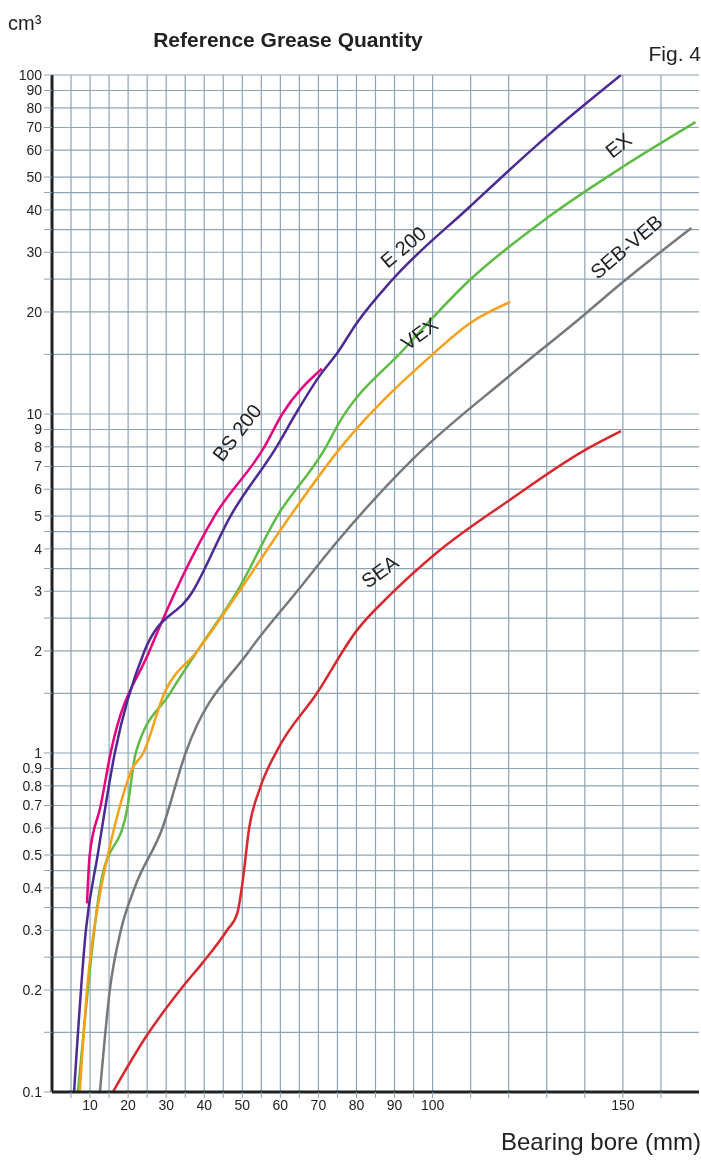 The image size is (701, 1164). What do you see at coordinates (34, 311) in the screenshot?
I see `y-tick-label: 20` at bounding box center [34, 311].